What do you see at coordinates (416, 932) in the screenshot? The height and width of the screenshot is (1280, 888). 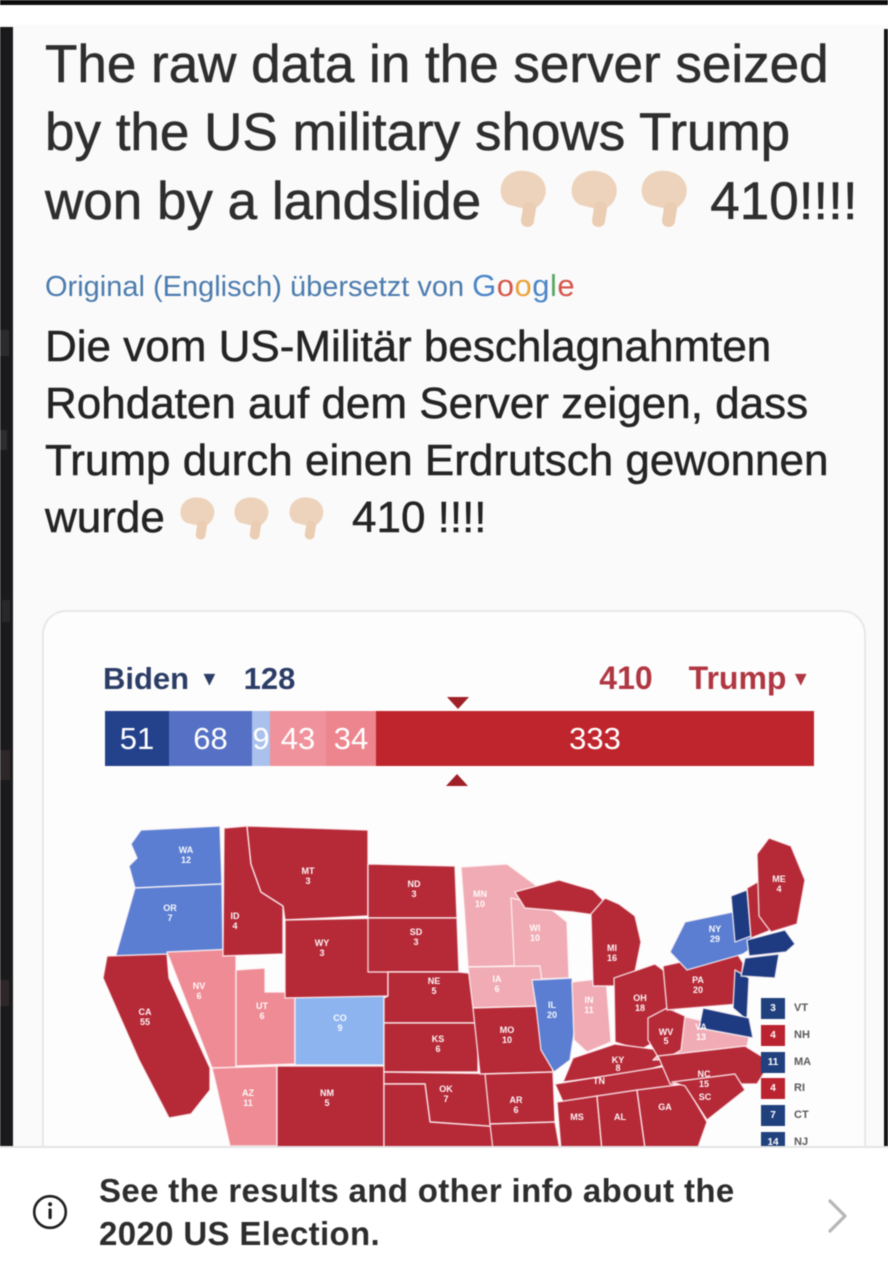 I see `svg-text: SD` at bounding box center [416, 932].